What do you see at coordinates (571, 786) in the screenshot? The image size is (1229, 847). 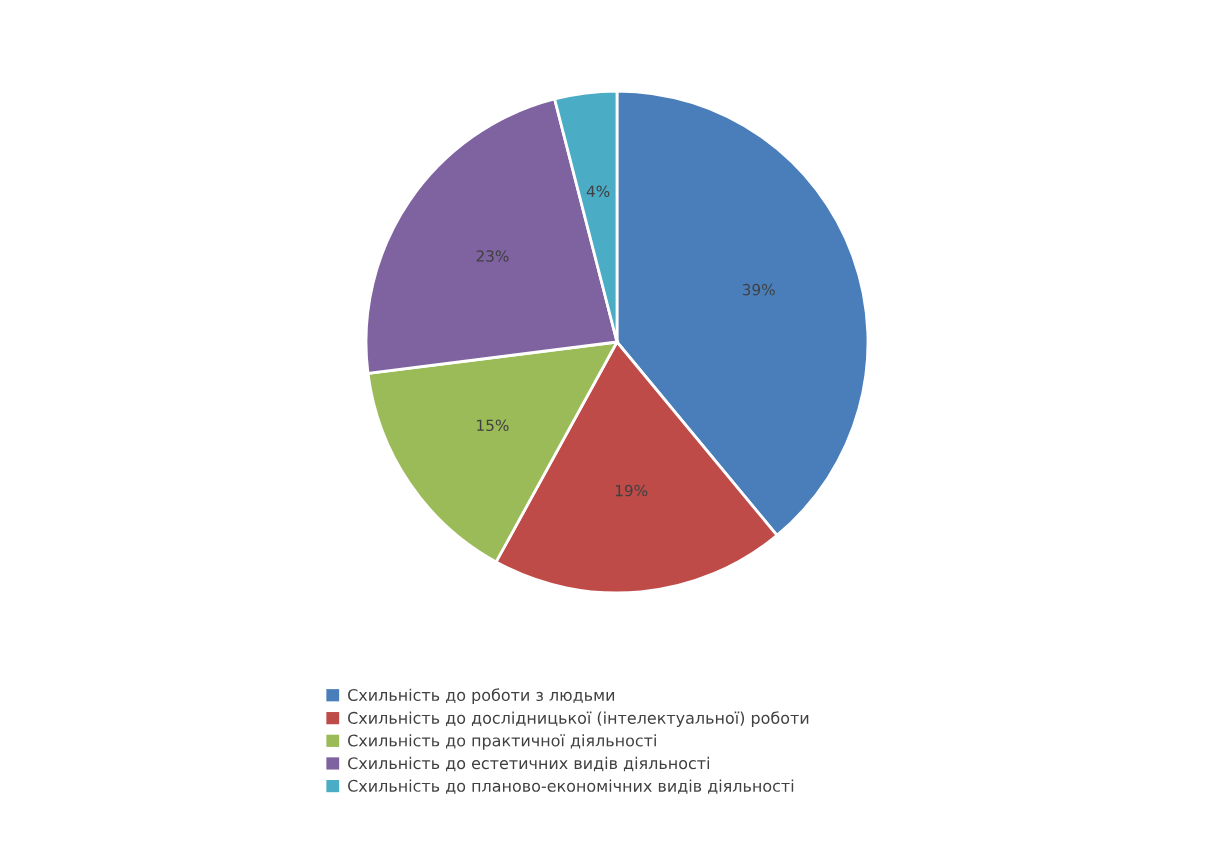 I see `legend-label: Схильність до планово-економічних видів діяльності` at bounding box center [571, 786].